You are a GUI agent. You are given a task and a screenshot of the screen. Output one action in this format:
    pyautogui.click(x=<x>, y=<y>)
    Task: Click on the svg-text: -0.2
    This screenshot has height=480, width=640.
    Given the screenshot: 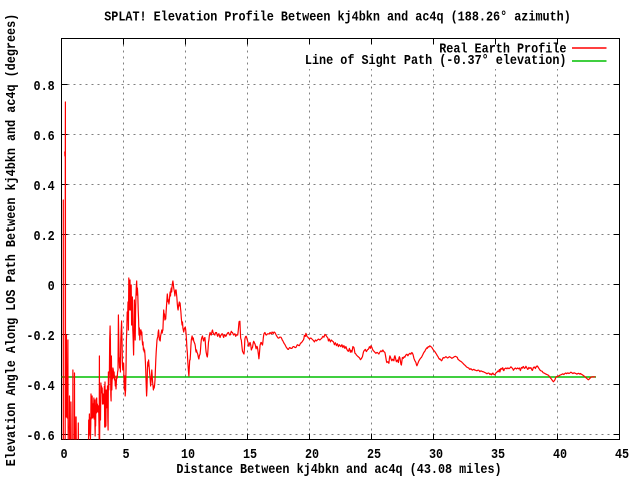 What is the action you would take?
    pyautogui.click(x=40, y=337)
    